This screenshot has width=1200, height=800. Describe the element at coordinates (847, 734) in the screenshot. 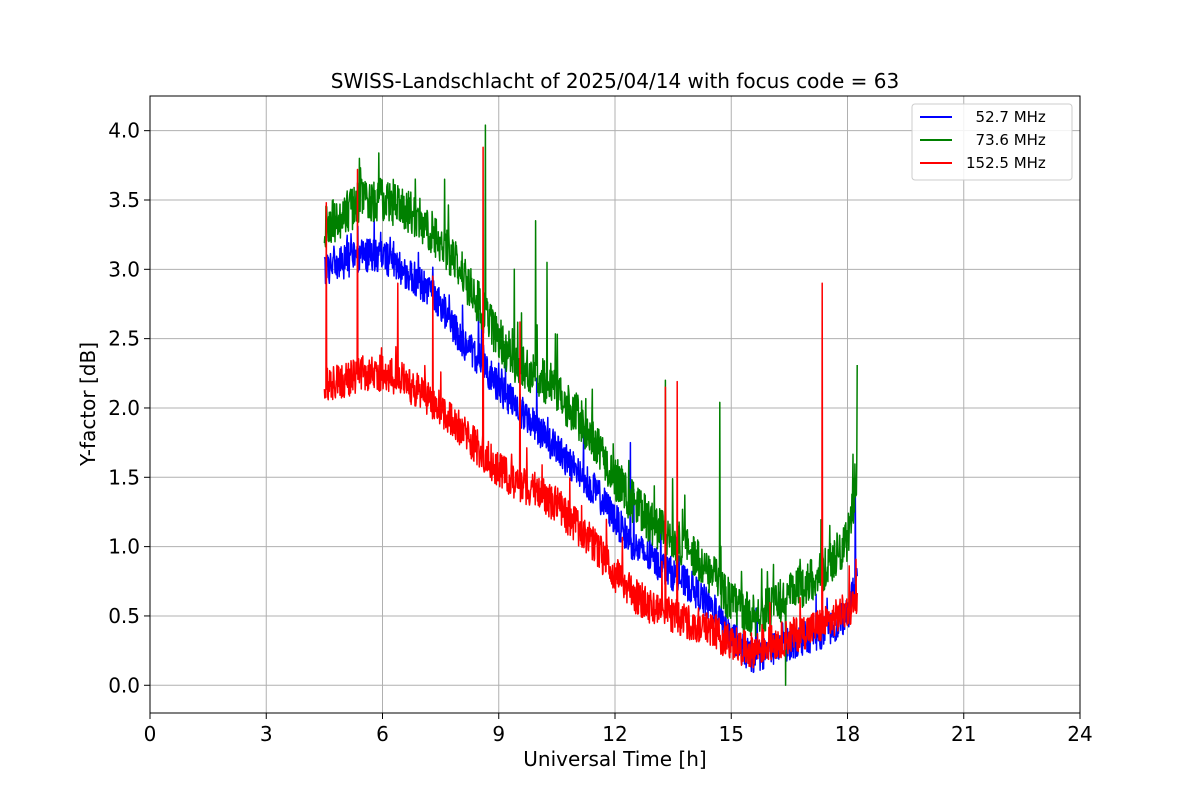

I see `x-tick-label: 18` at that location.